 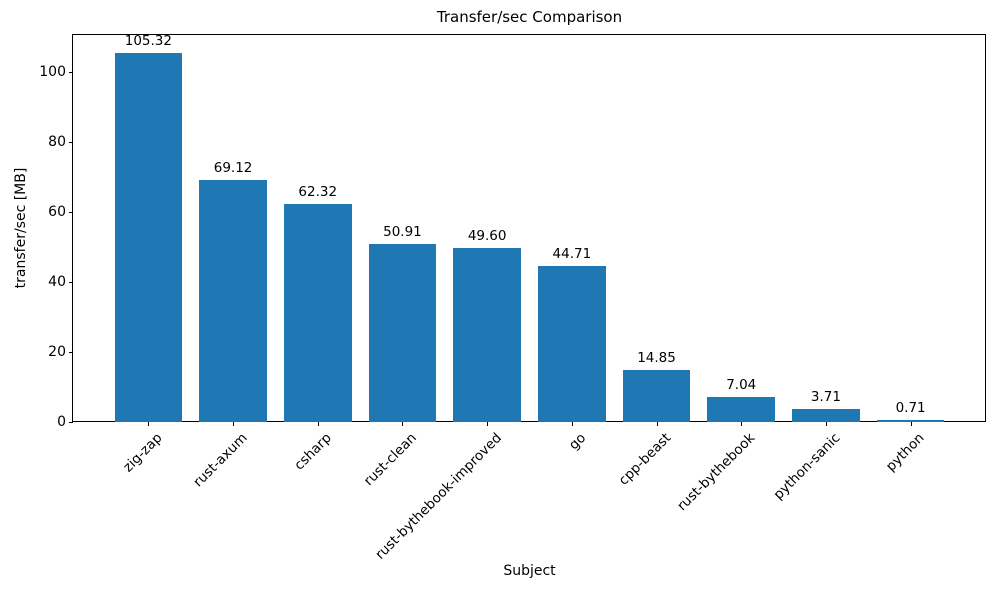 I want to click on y-tick-label: 100, so click(x=52, y=72).